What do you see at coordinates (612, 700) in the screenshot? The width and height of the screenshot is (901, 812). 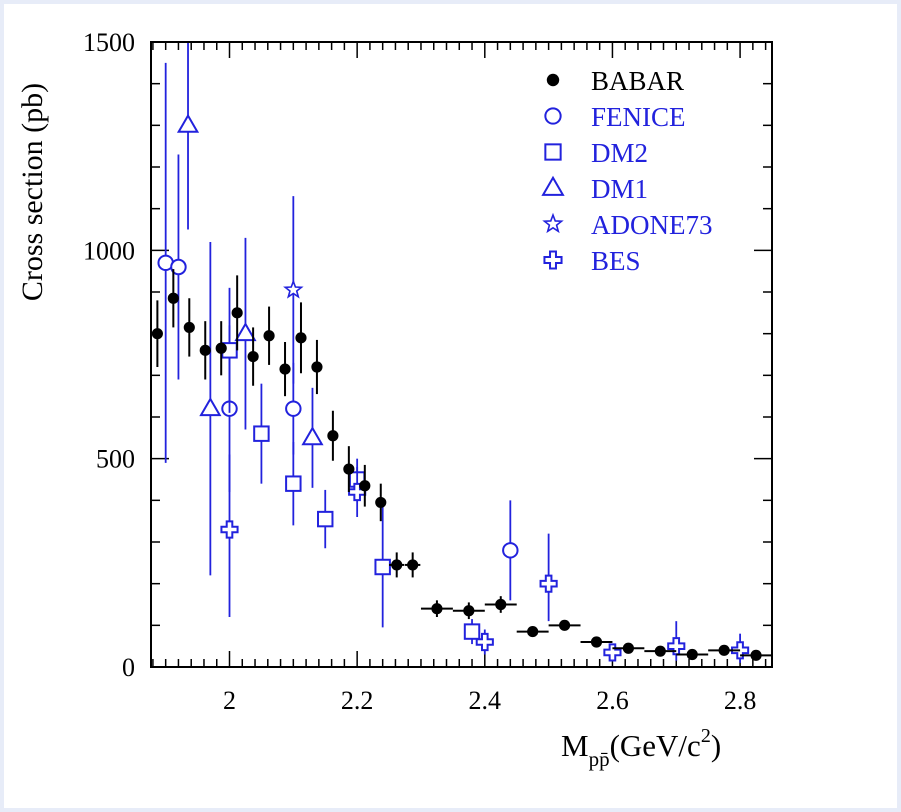 I see `x-tick-label: 2.6` at bounding box center [612, 700].